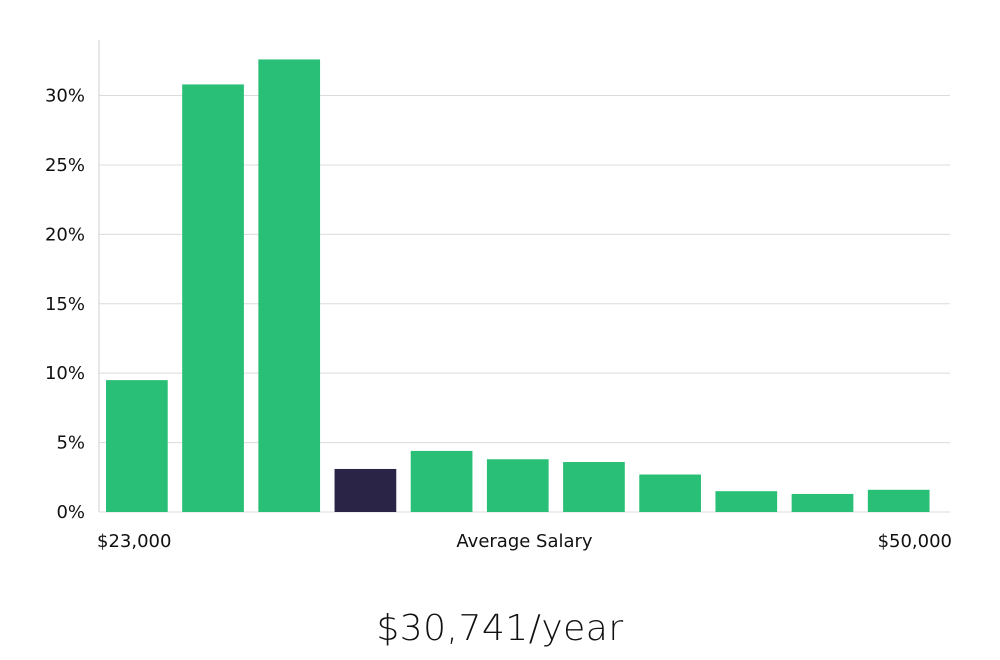  Describe the element at coordinates (65, 373) in the screenshot. I see `y-tick-label: 10%` at that location.